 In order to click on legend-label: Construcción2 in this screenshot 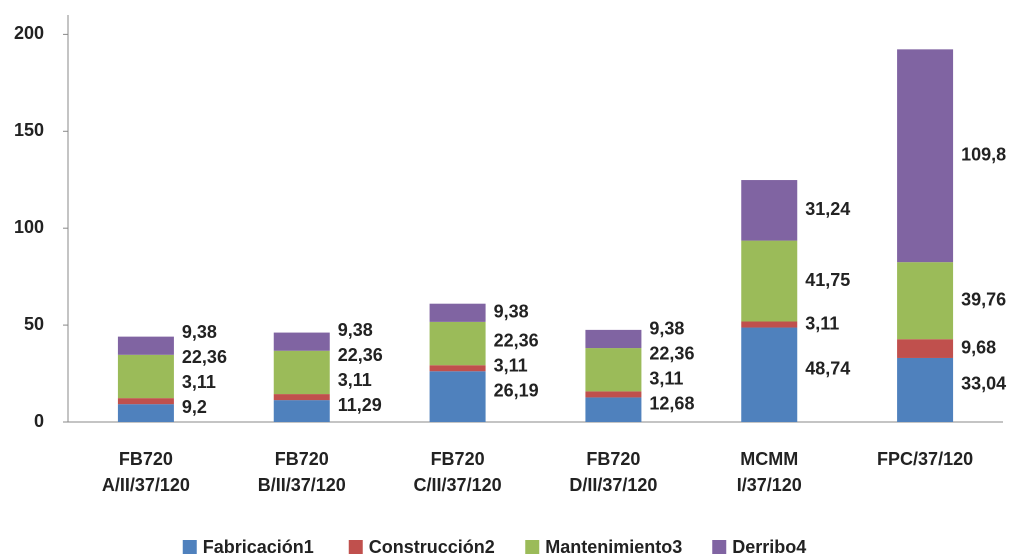, I will do `click(432, 546)`.